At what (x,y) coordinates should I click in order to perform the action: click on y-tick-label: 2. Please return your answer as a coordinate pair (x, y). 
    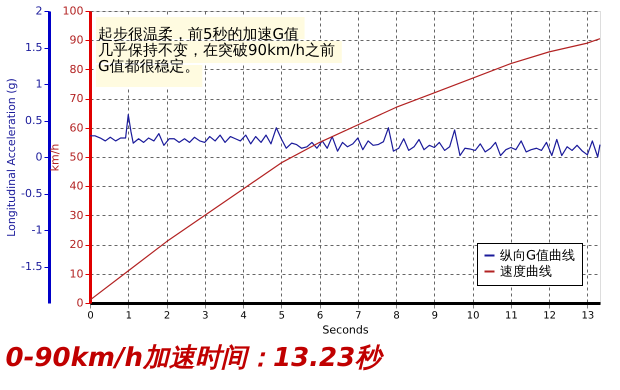
    Looking at the image, I should click on (39, 11).